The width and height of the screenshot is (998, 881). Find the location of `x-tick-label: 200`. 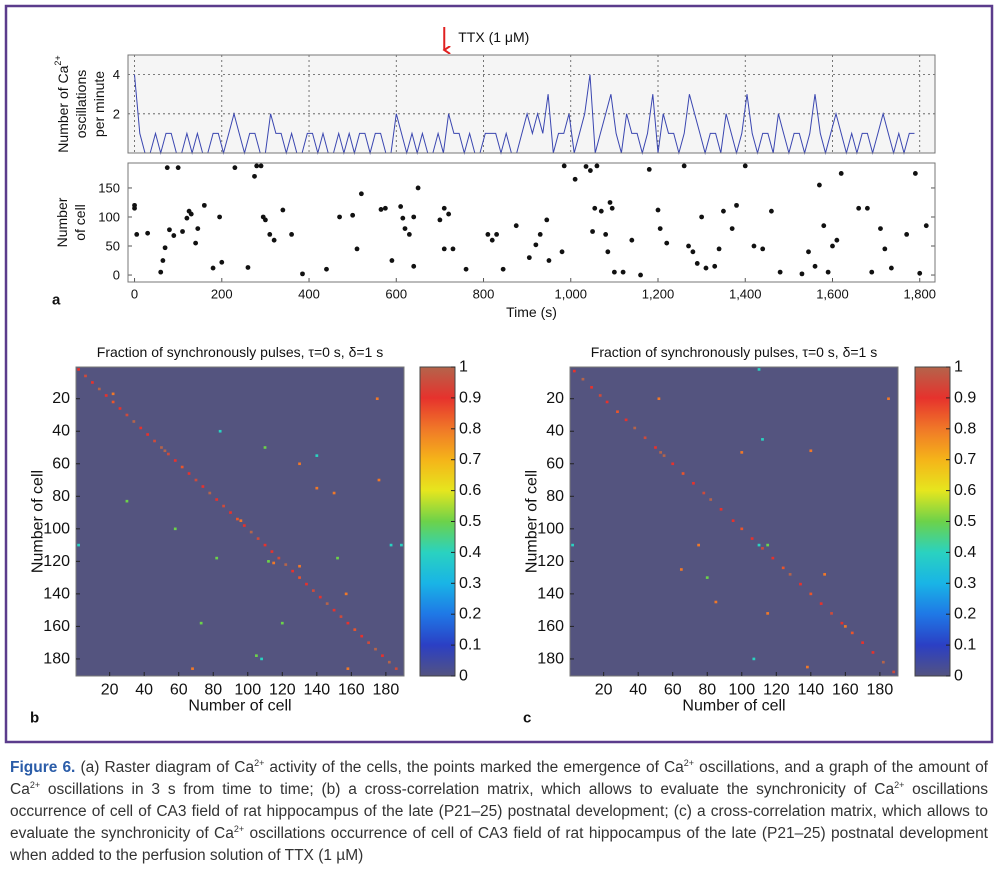

x-tick-label: 200 is located at coordinates (222, 294).